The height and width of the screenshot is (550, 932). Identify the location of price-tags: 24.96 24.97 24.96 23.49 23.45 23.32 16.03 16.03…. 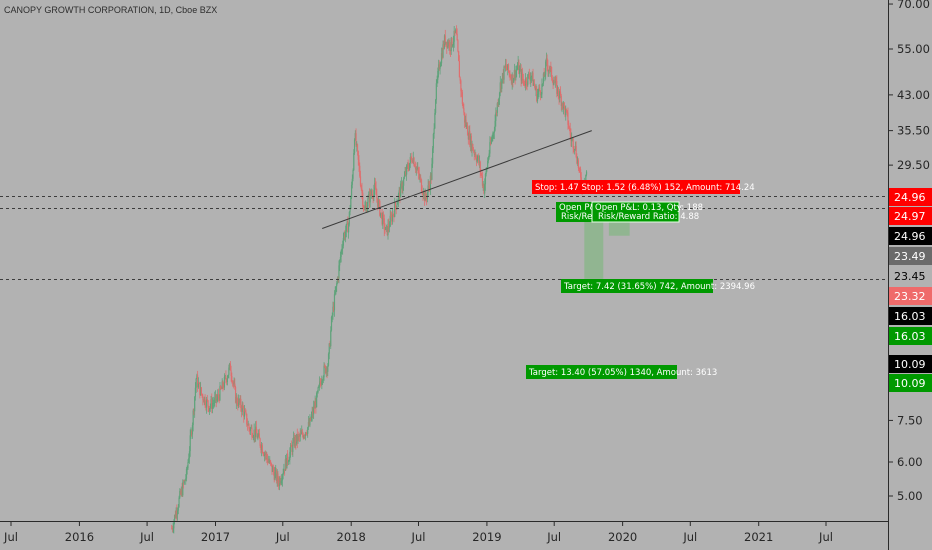
(910, 290).